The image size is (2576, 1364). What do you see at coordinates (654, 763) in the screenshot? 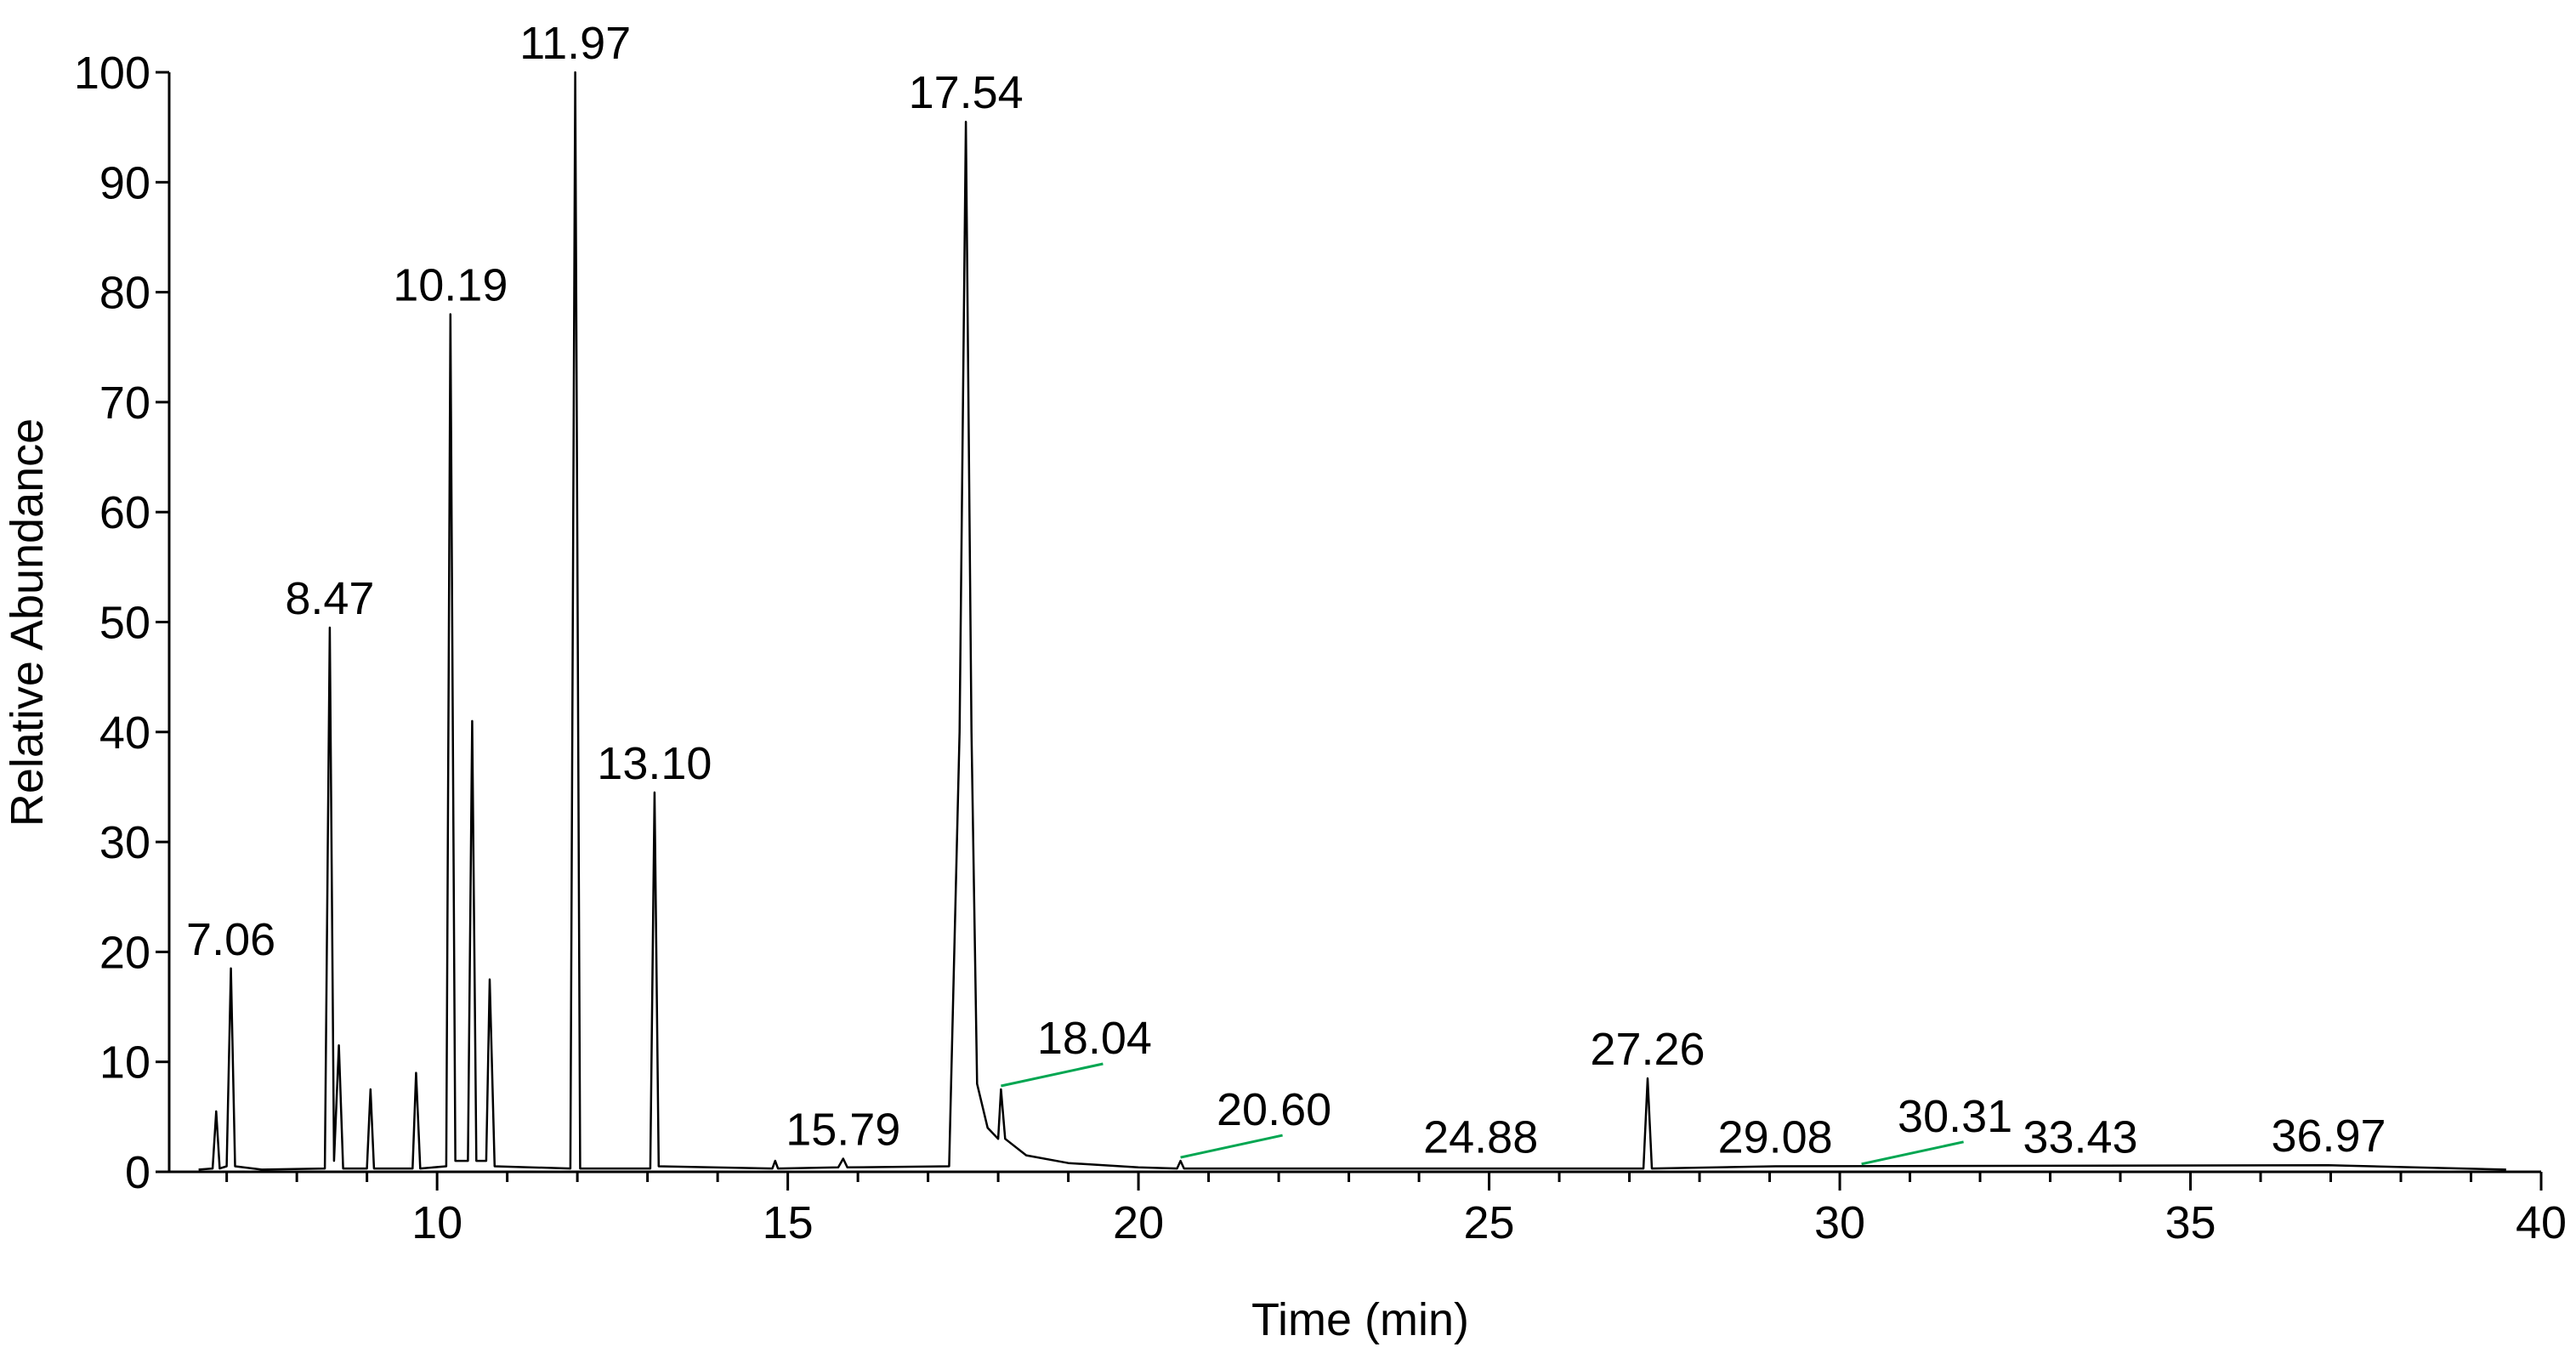
I see `peak-label: 13.10` at bounding box center [654, 763].